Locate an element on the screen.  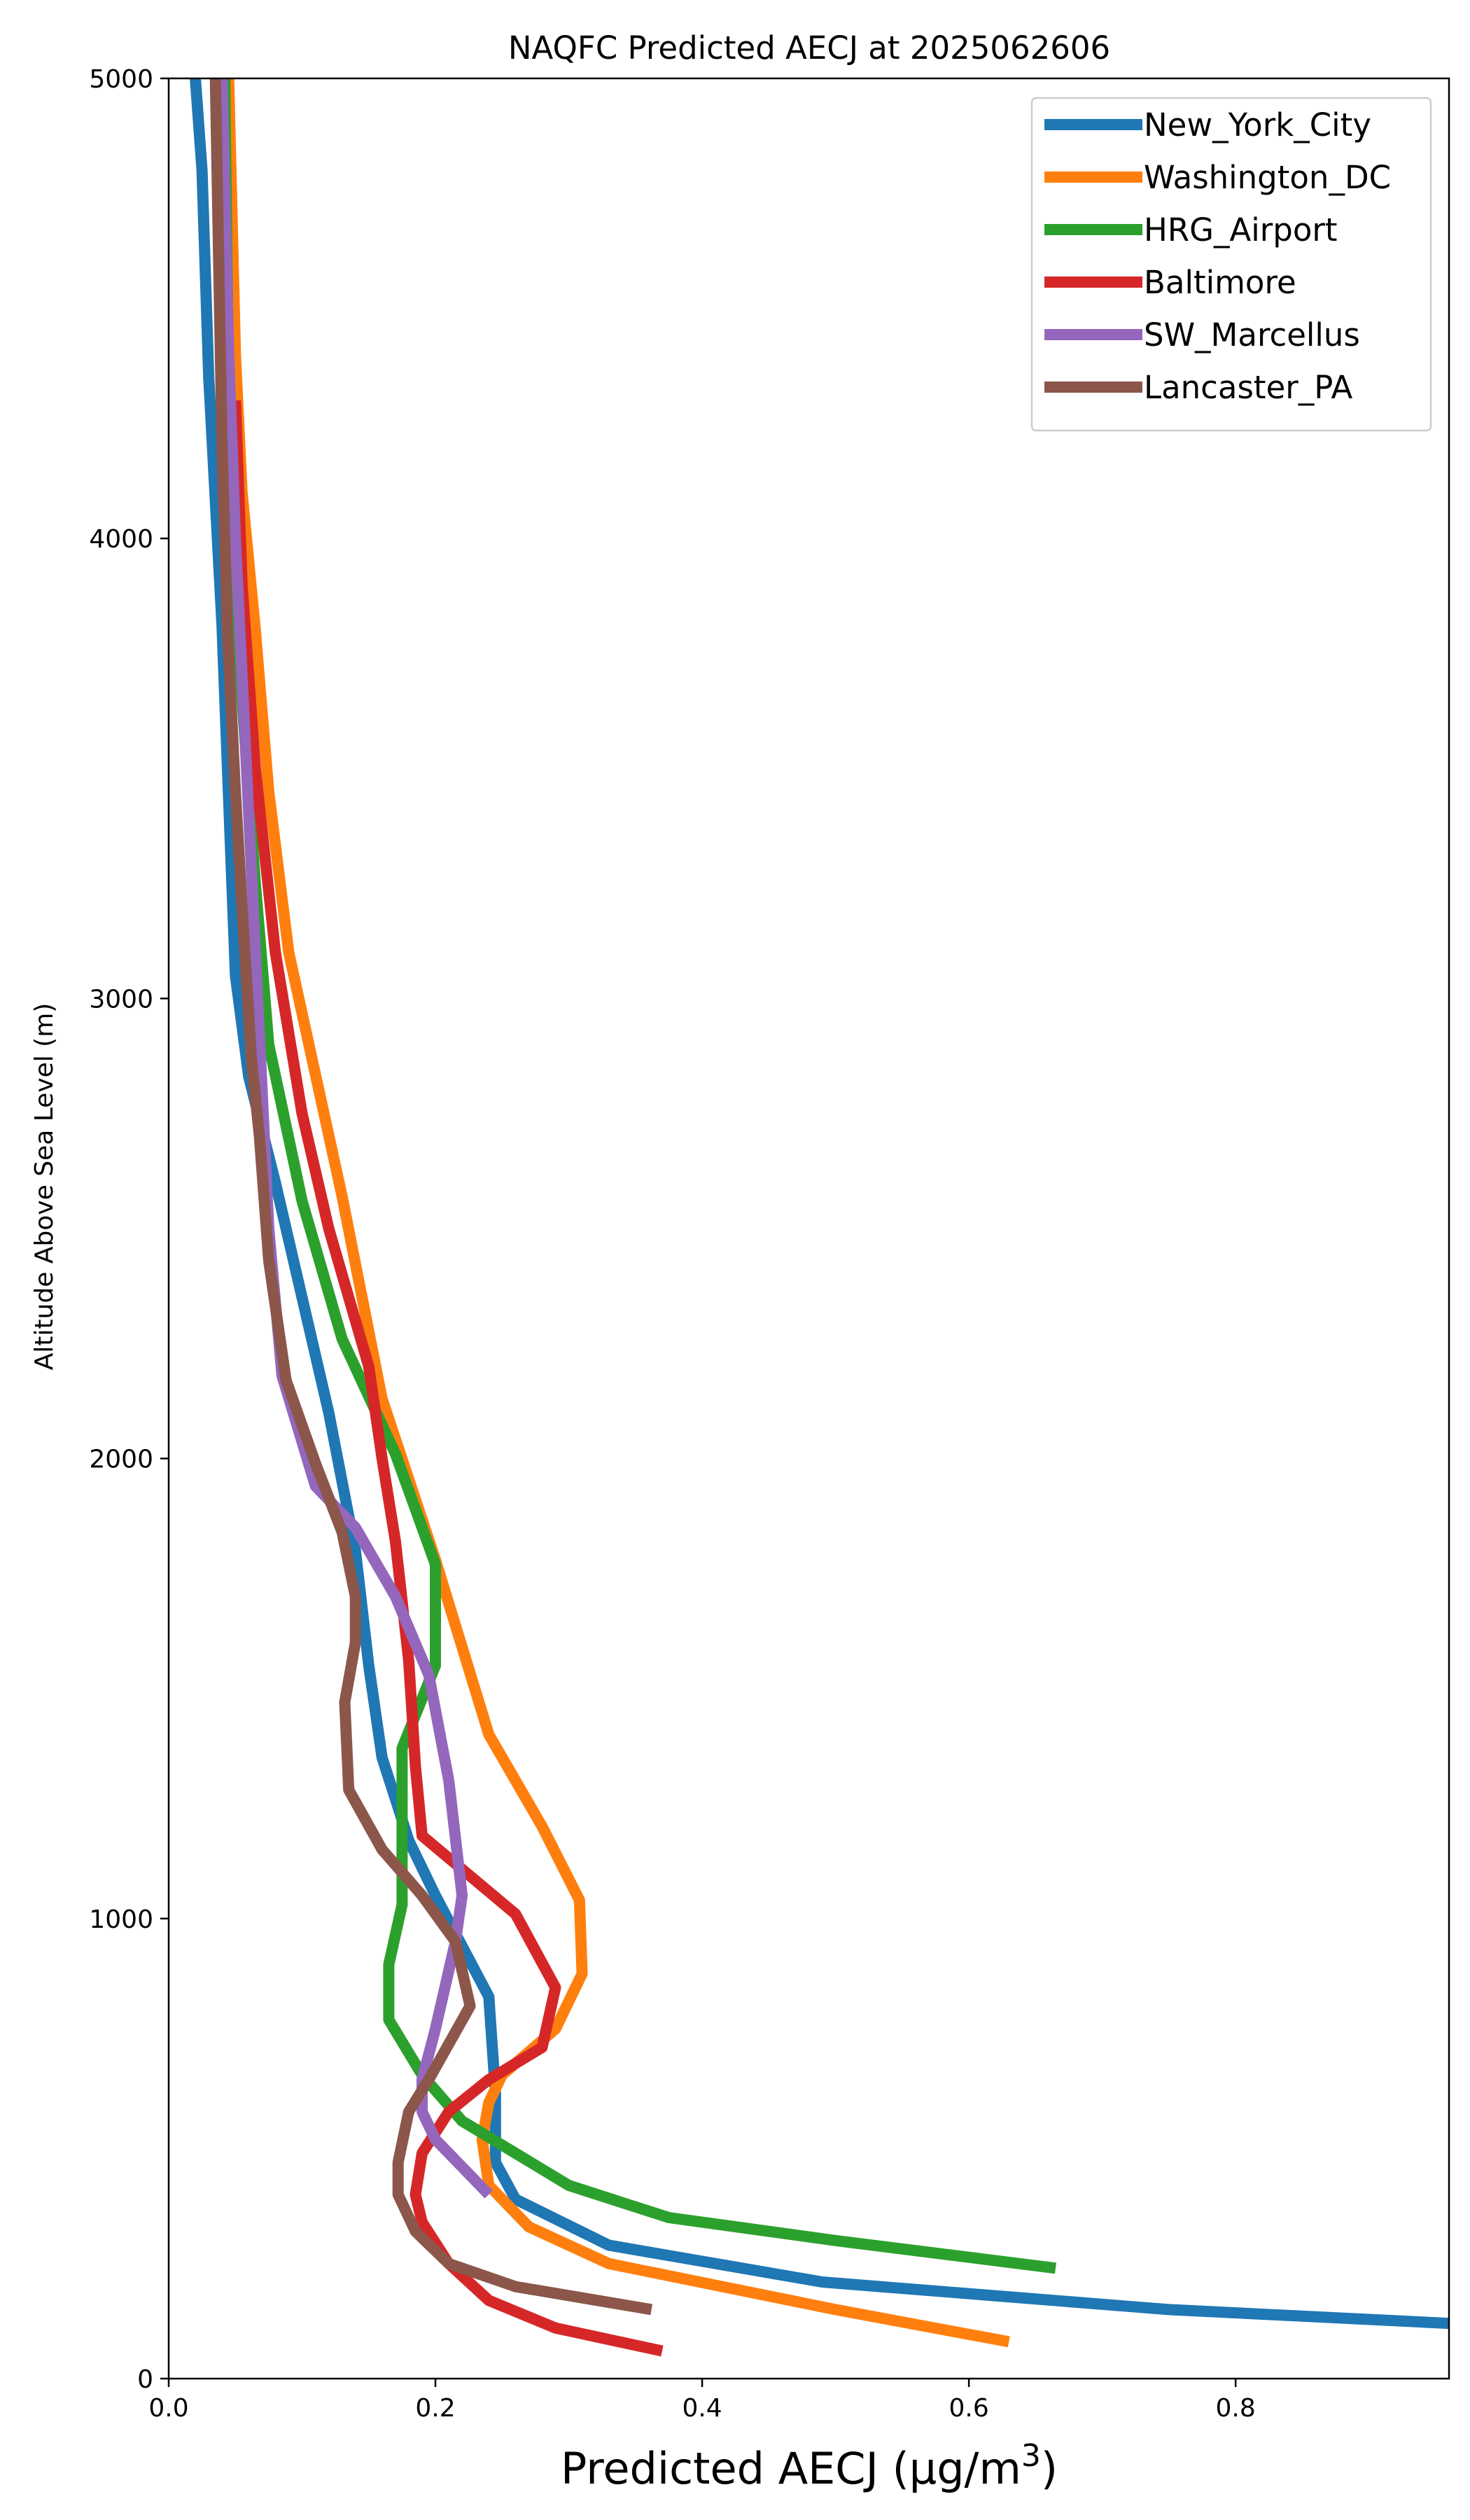
y-tick-label: 0 is located at coordinates (145, 2379).